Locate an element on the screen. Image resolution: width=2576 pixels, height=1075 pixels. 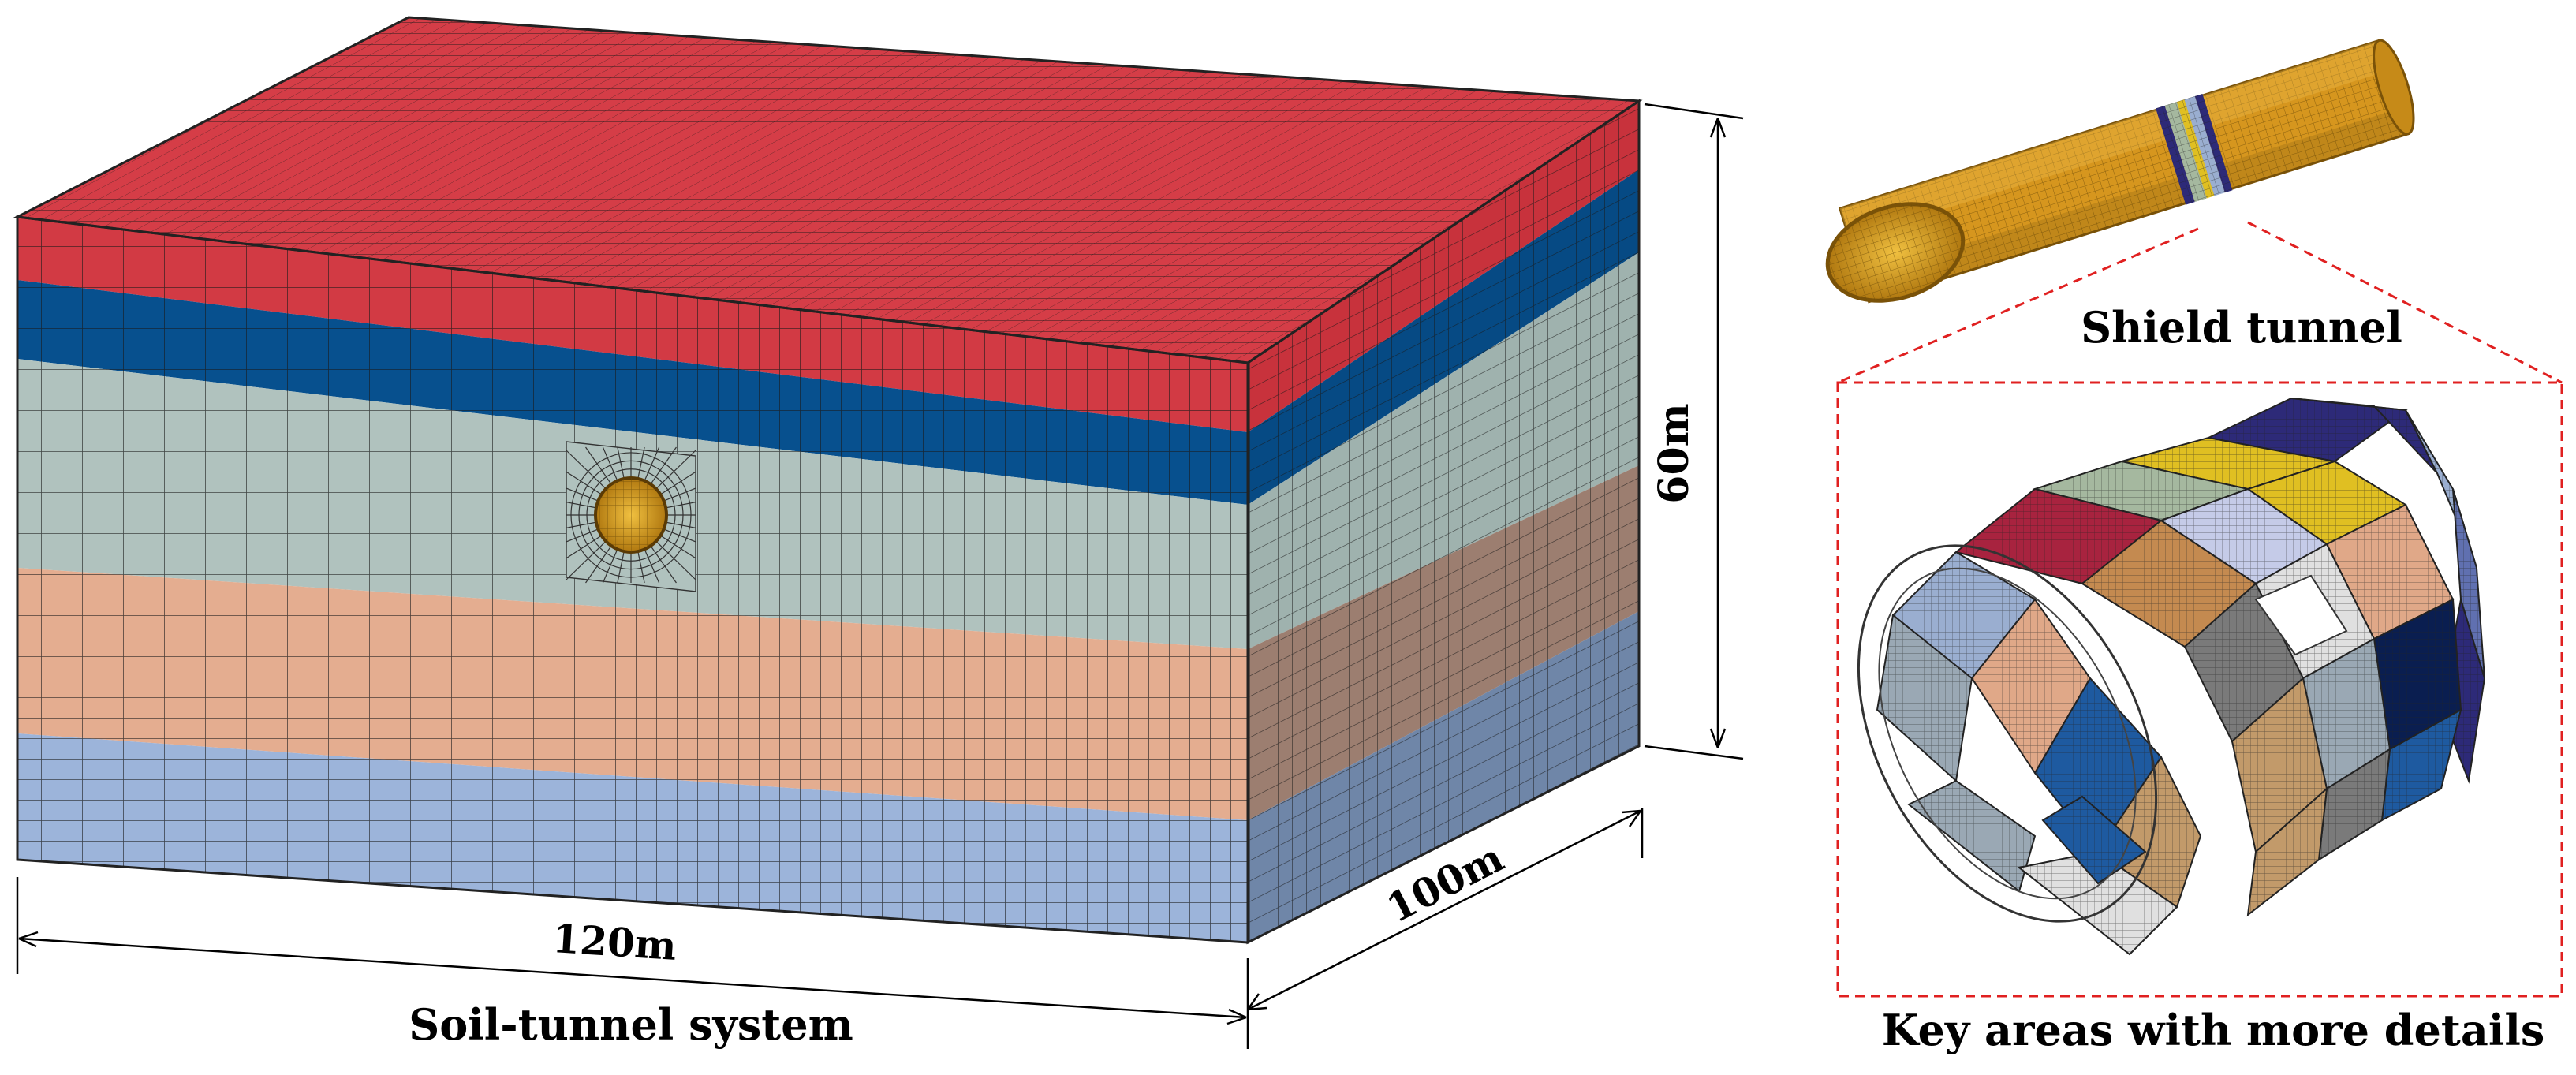
dimension-height is located at coordinates (1694, 431).